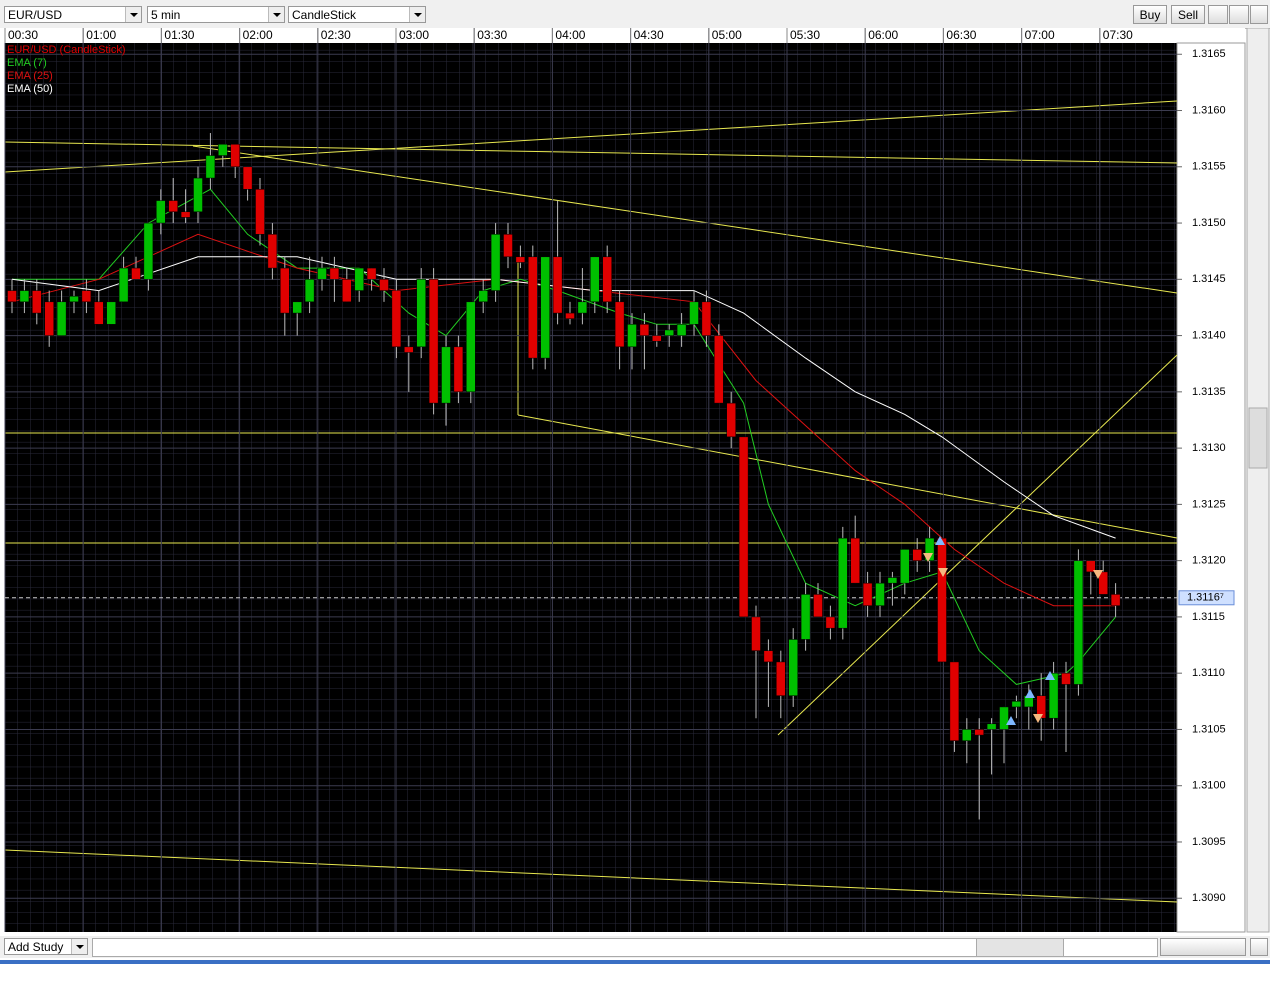  Describe the element at coordinates (1218, 14) in the screenshot. I see `tool-button` at that location.